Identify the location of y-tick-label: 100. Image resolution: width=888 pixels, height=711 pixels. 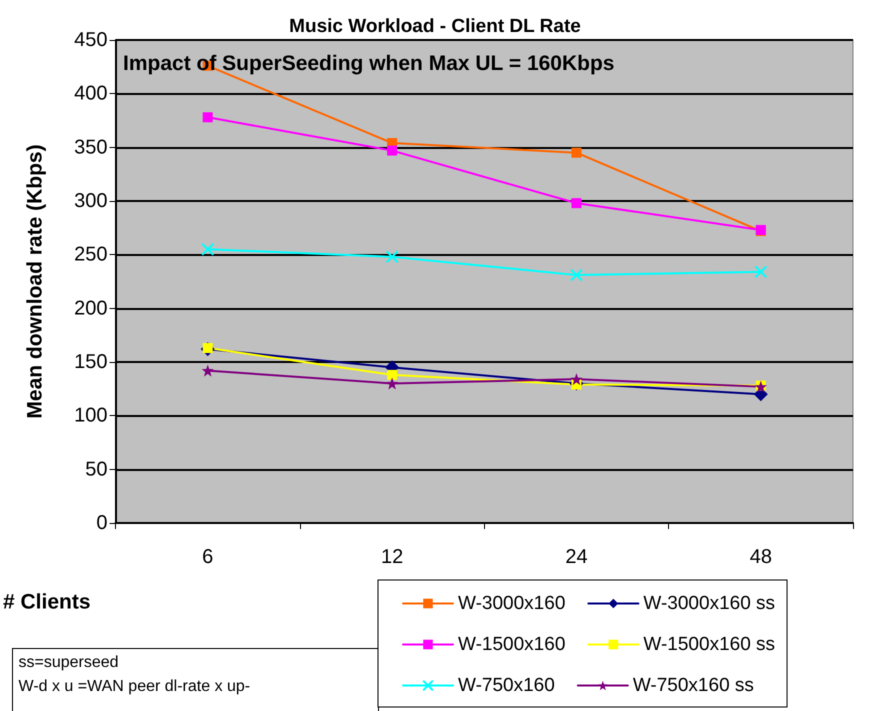
(91, 415).